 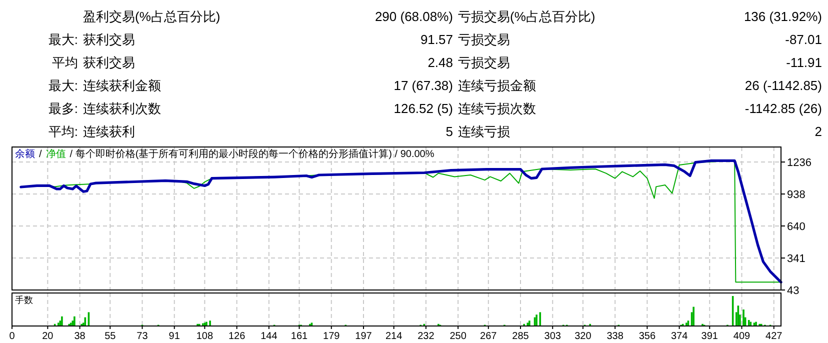 What do you see at coordinates (80, 336) in the screenshot?
I see `x-tick-label: 38` at bounding box center [80, 336].